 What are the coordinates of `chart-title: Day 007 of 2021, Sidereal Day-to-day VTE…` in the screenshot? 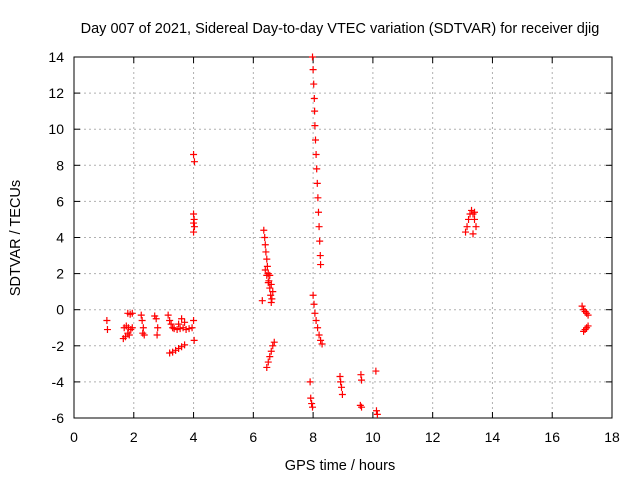 It's located at (340, 29).